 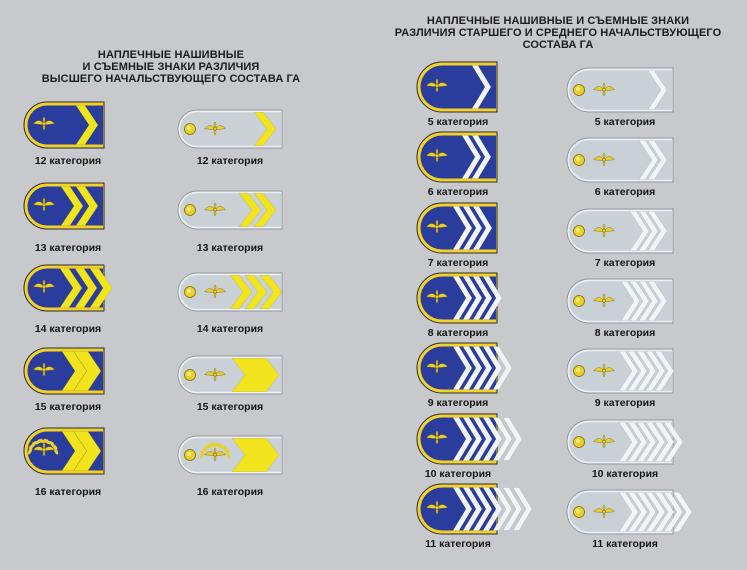 I want to click on heading-line: НАПЛЕЧНЫЕ НАШИВНЫЕ, so click(x=171, y=55).